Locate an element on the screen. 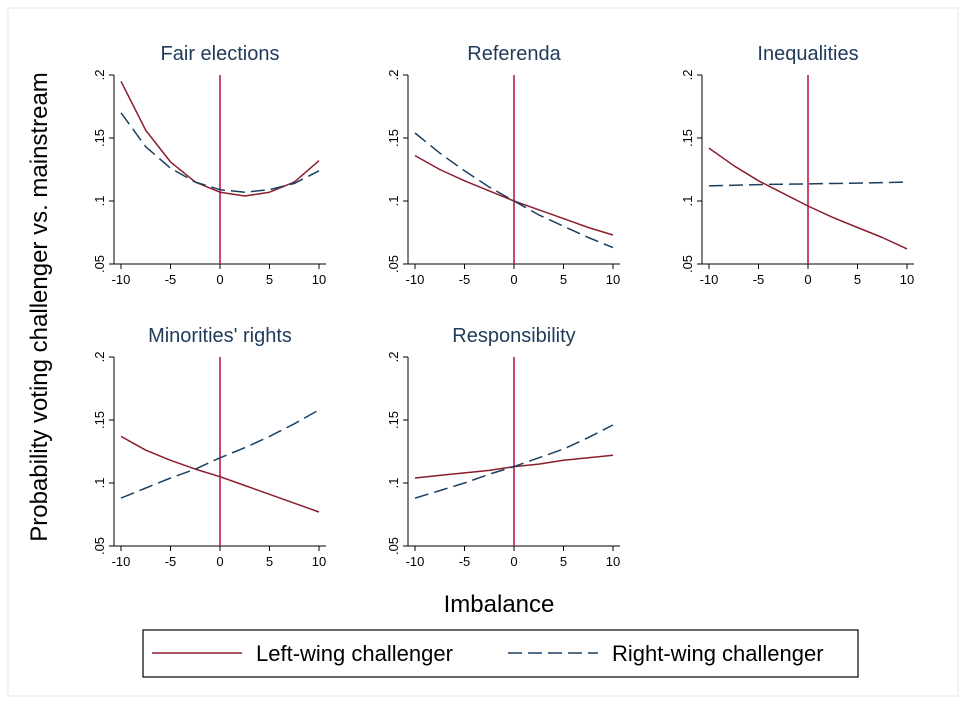 The image size is (965, 712). legend-right-wing-label: Right-wing challenger is located at coordinates (718, 653).